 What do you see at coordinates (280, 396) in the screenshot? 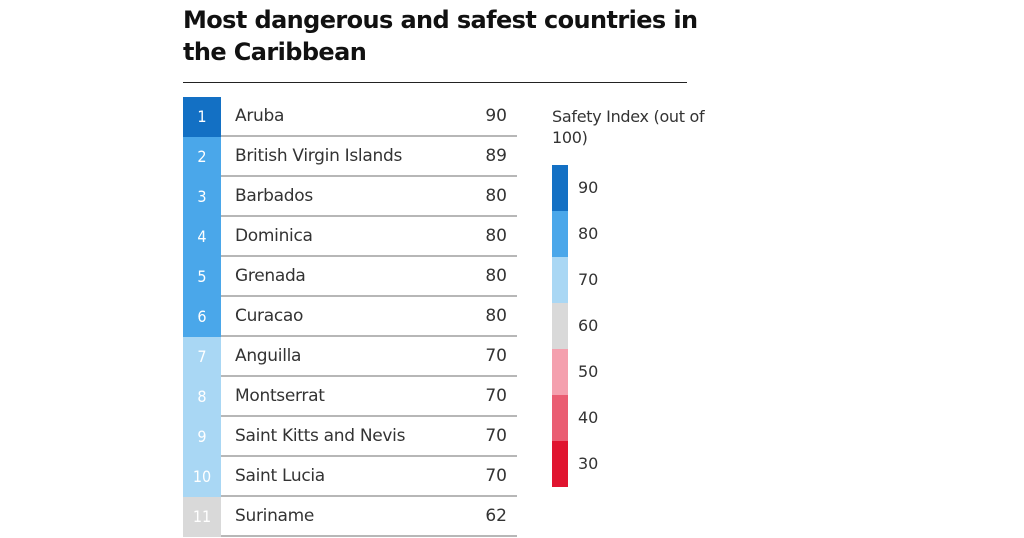
I see `country-name: Montserrat` at bounding box center [280, 396].